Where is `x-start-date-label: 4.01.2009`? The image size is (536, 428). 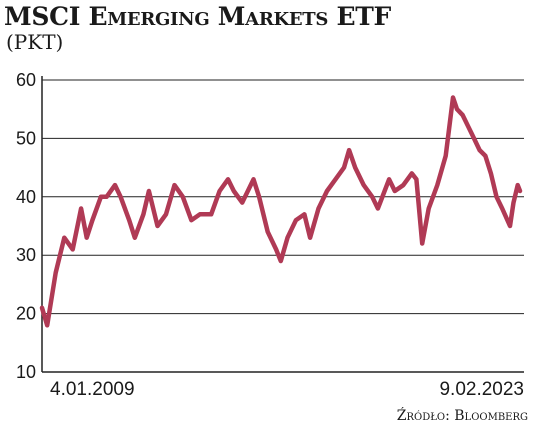 x-start-date-label: 4.01.2009 is located at coordinates (92, 389).